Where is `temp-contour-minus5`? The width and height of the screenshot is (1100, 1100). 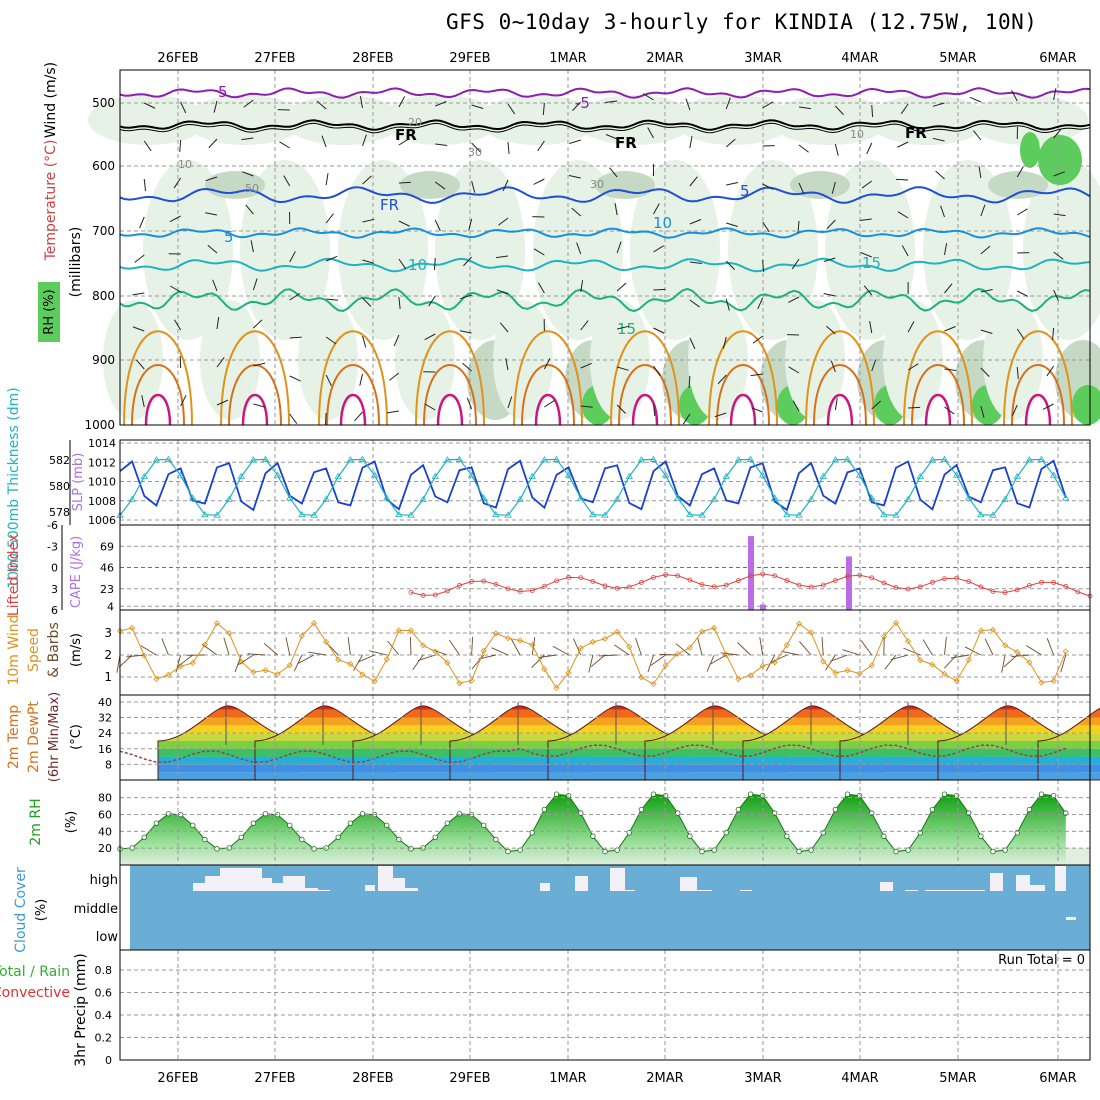
temp-contour-minus5 is located at coordinates (605, 93).